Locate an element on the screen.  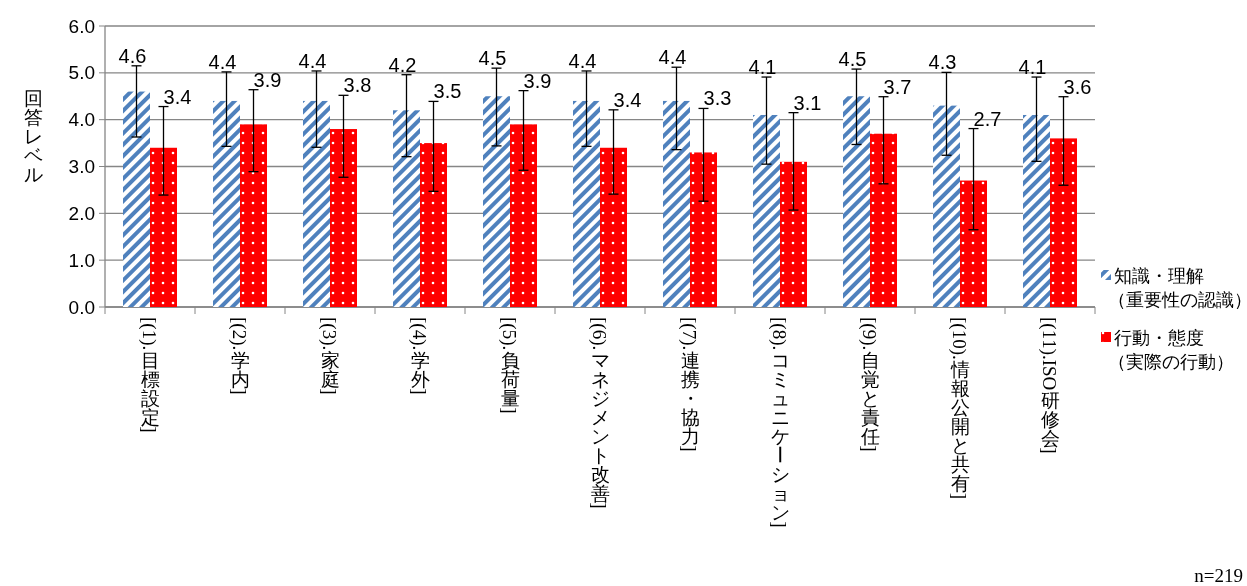
x-tick-label: [(8).コミュニケーション] is located at coordinates (779, 422).